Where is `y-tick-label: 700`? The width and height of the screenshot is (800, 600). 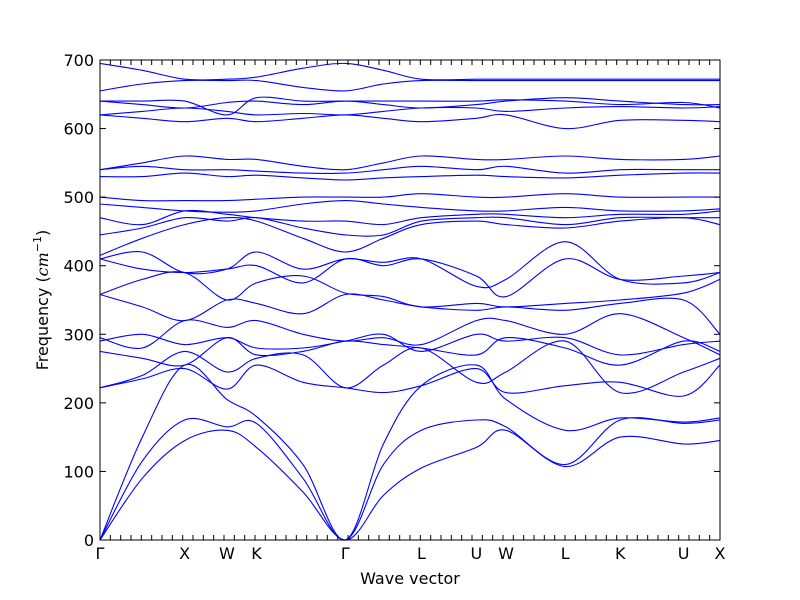 y-tick-label: 700 is located at coordinates (78, 60).